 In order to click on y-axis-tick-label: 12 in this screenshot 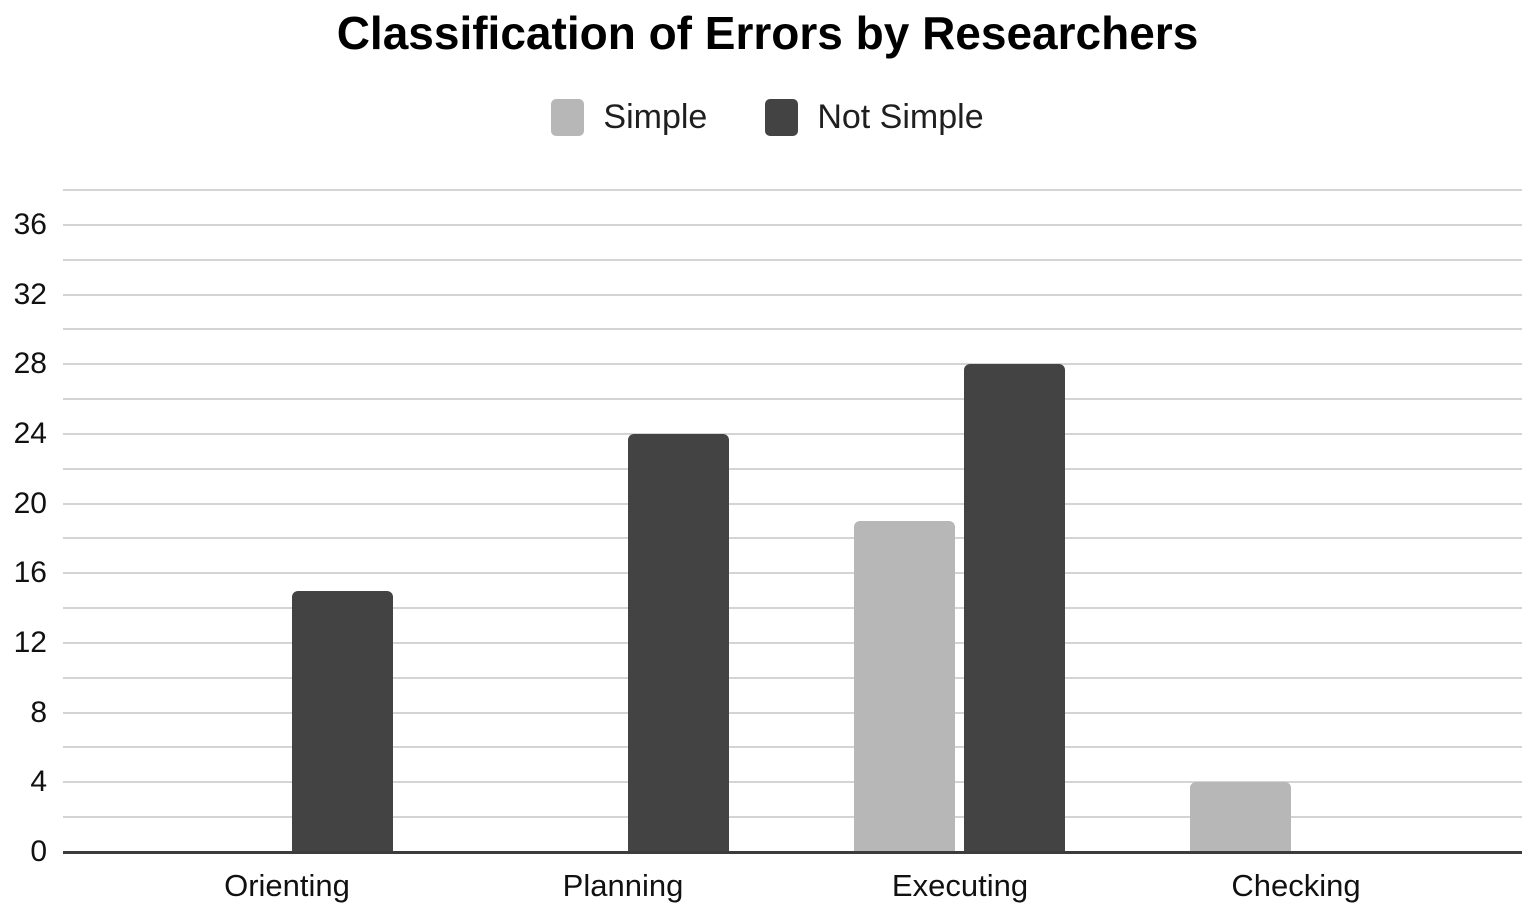, I will do `click(30, 642)`.